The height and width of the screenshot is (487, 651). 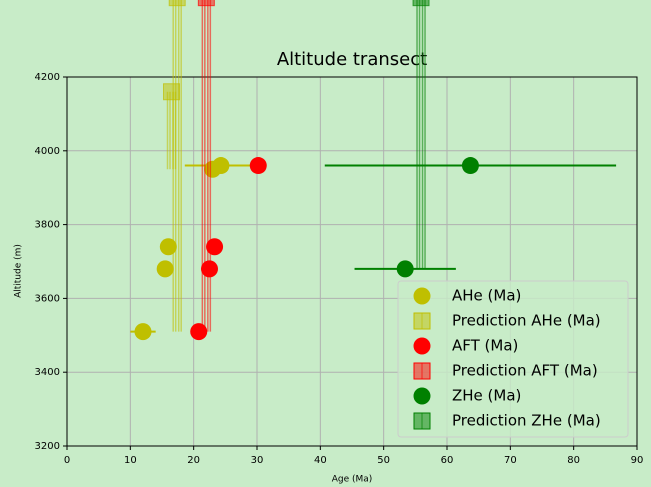 What do you see at coordinates (47, 372) in the screenshot?
I see `y-tick-label: 3400` at bounding box center [47, 372].